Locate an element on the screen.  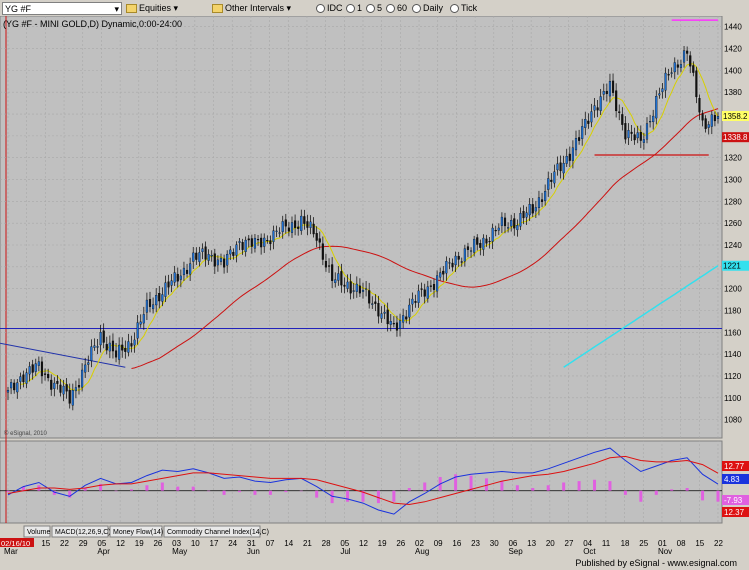
tab-cci is located at coordinates (212, 531).